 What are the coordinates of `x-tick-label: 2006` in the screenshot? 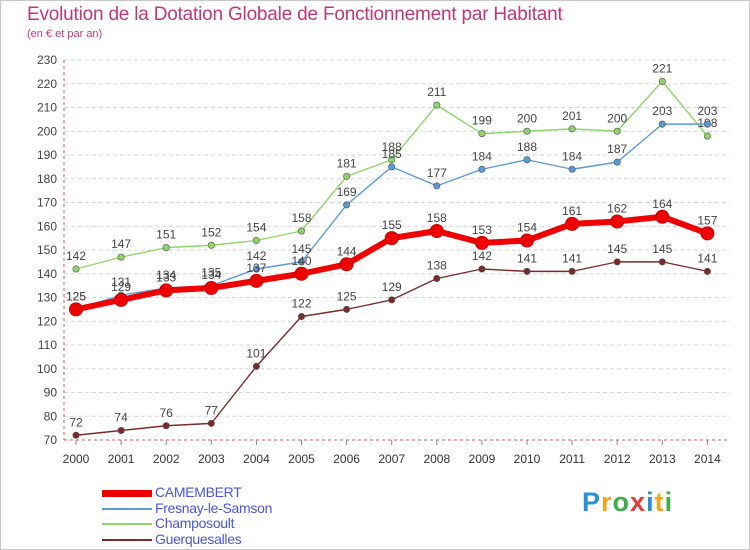 It's located at (346, 459).